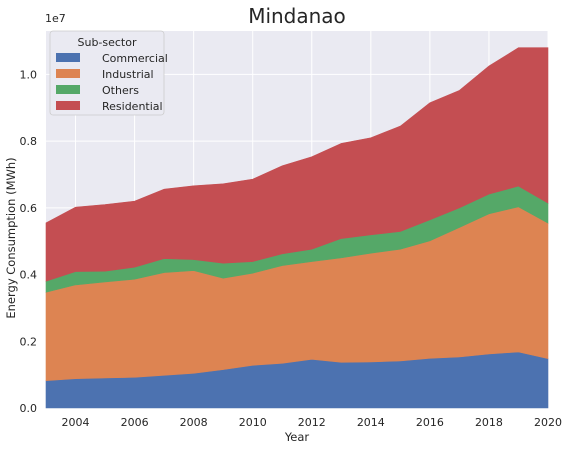 Image resolution: width=567 pixels, height=449 pixels. I want to click on y-axis-label: Energy Consumption (MWh), so click(11, 237).